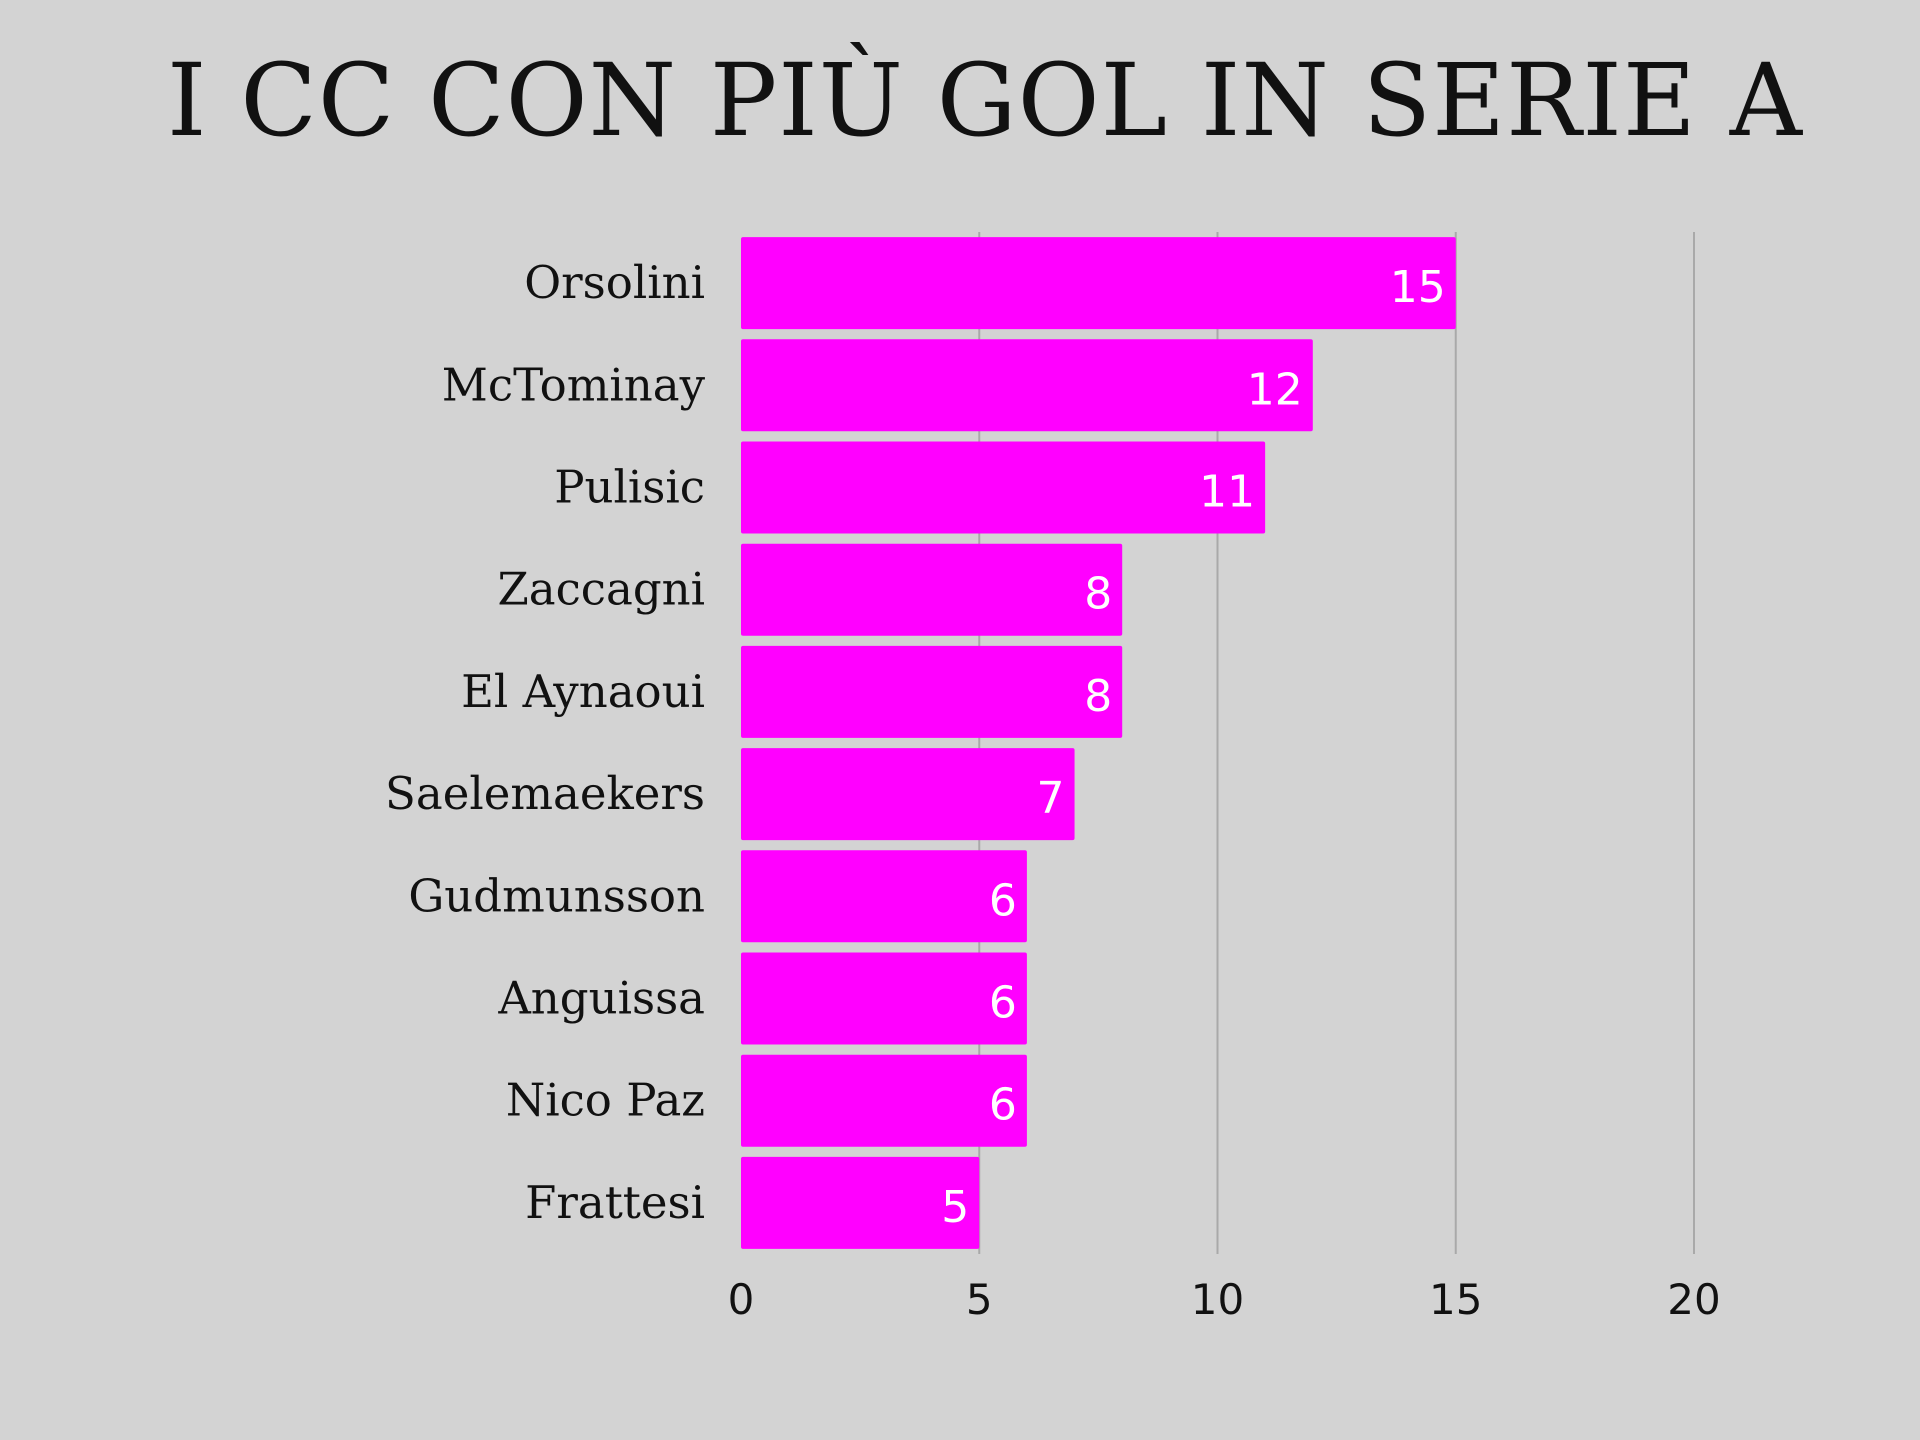  I want to click on chart-title: I CC CON PIÙ GOL IN SERIE A, so click(985, 100).